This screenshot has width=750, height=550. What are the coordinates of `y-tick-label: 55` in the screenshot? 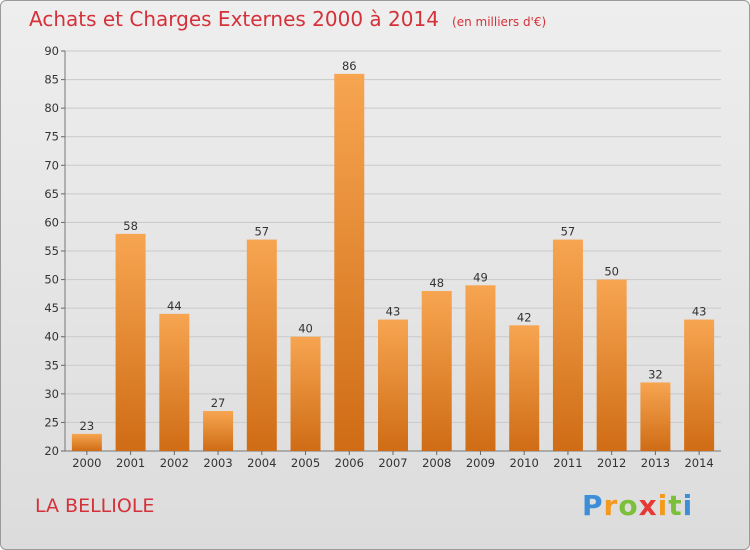 It's located at (51, 251).